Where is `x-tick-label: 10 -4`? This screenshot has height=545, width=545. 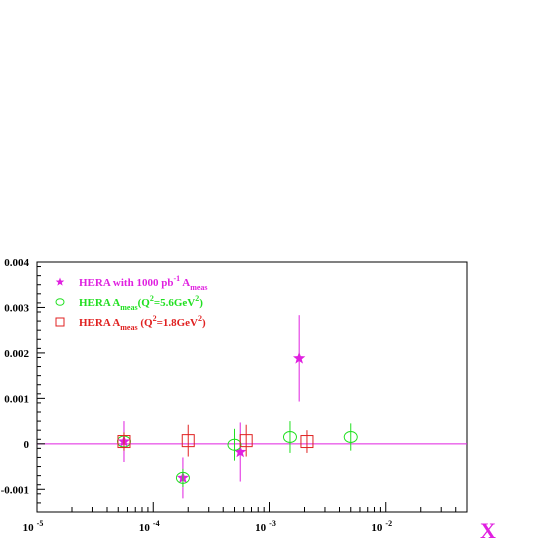 x-tick-label: 10 -4 is located at coordinates (149, 526).